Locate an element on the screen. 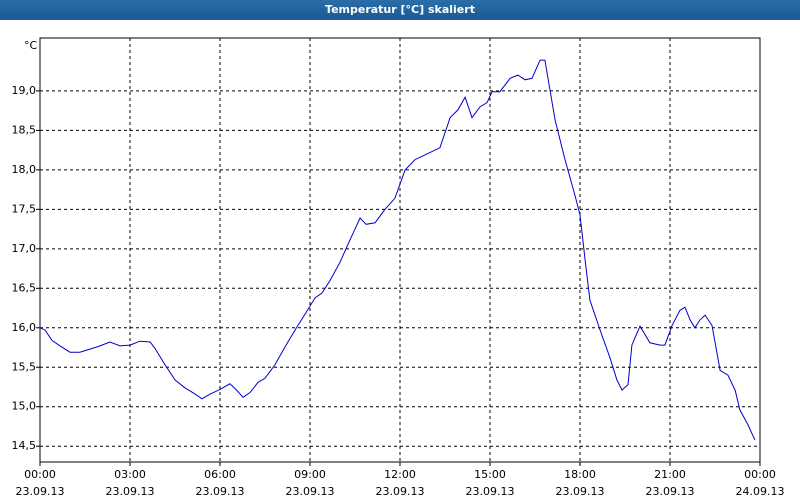  y-tick-label: 18,5 is located at coordinates (24, 129).